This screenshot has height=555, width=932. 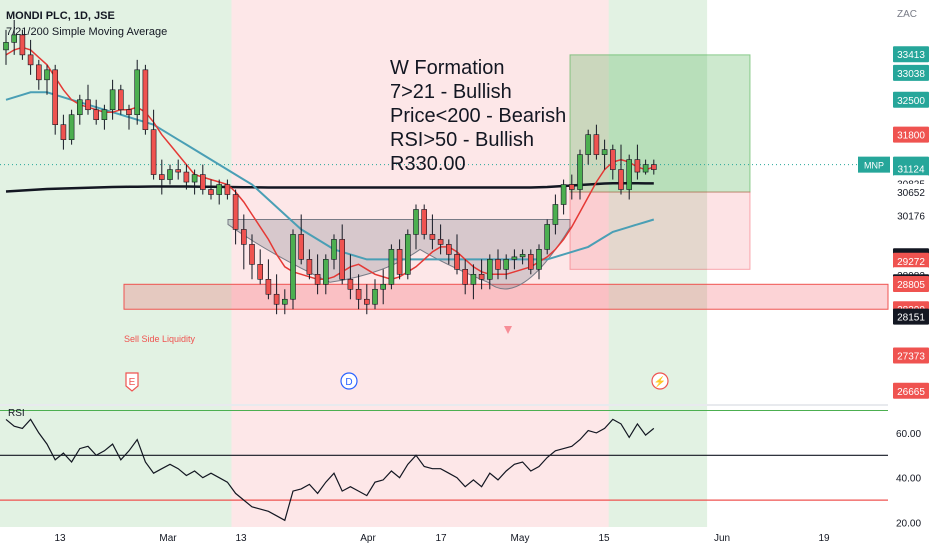 I want to click on time-tick-label: 19, so click(x=824, y=538).